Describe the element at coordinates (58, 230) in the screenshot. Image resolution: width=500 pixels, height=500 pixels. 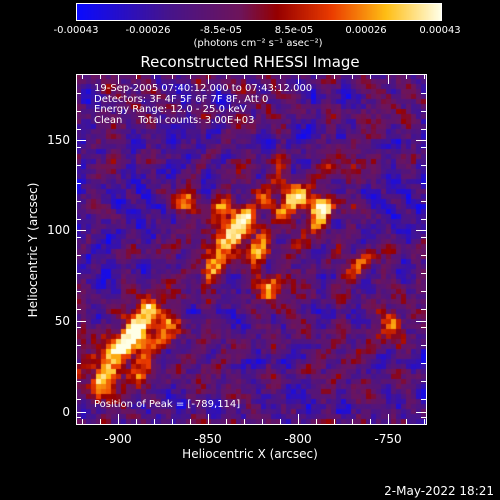
I see `y-tick-label: 100` at that location.